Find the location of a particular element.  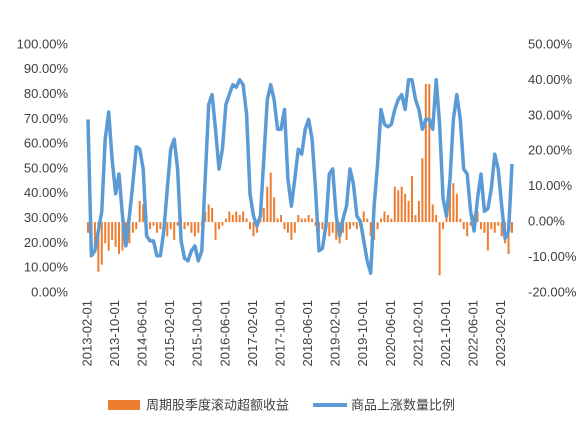

x-tick-label: 2017-02-01 is located at coordinates (252, 333).